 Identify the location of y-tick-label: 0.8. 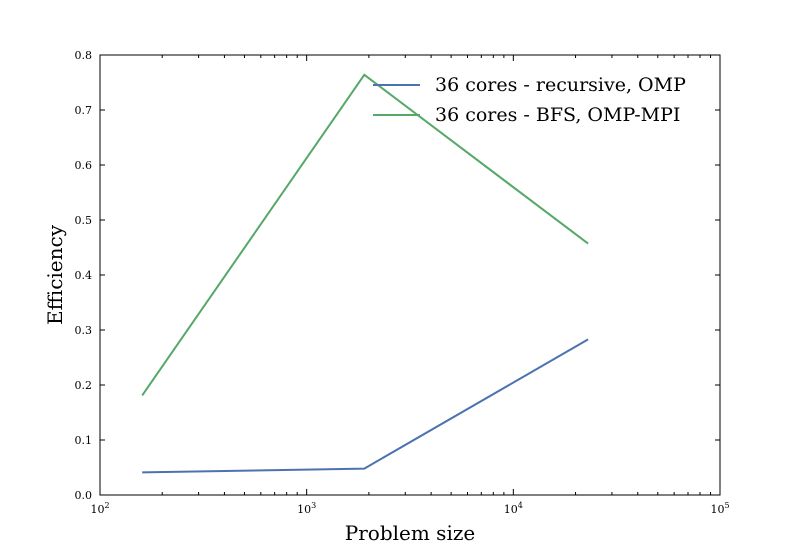
(84, 55).